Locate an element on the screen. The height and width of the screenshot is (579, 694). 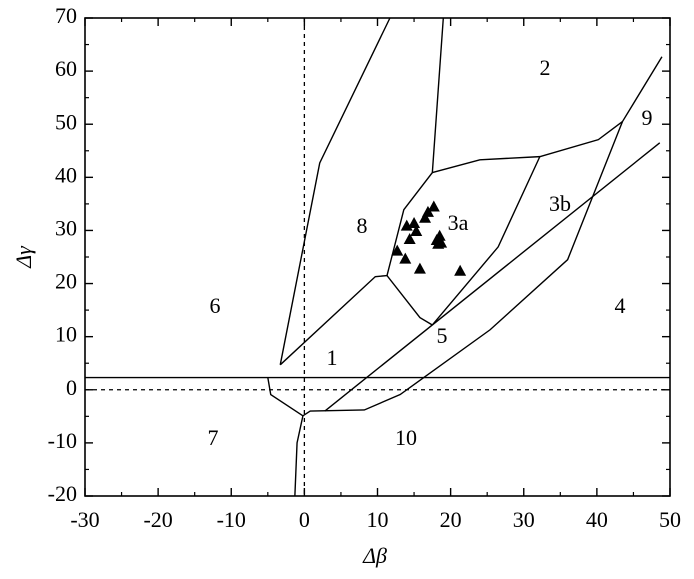
region-label: 4 is located at coordinates (620, 305).